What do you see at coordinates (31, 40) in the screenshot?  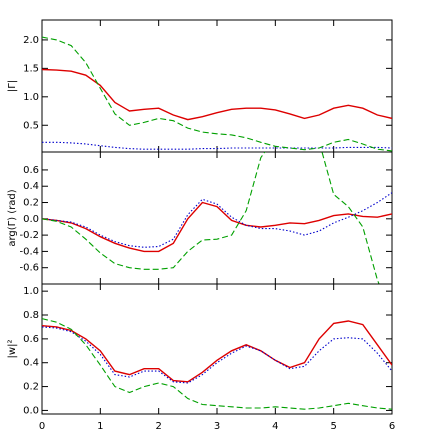 I see `y-tick-label: 2.0` at bounding box center [31, 40].